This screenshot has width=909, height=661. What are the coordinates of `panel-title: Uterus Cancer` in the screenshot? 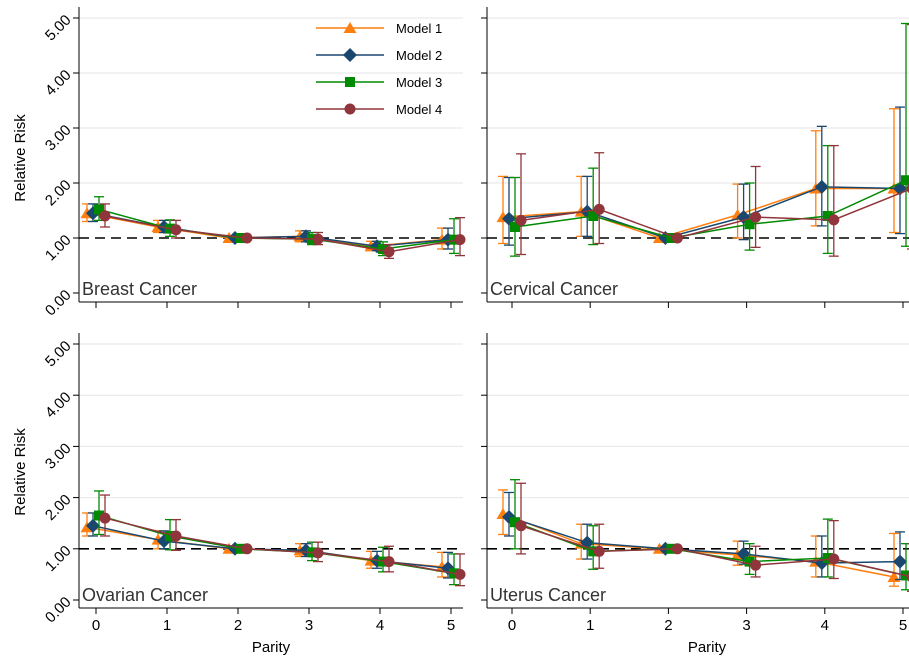 It's located at (548, 595).